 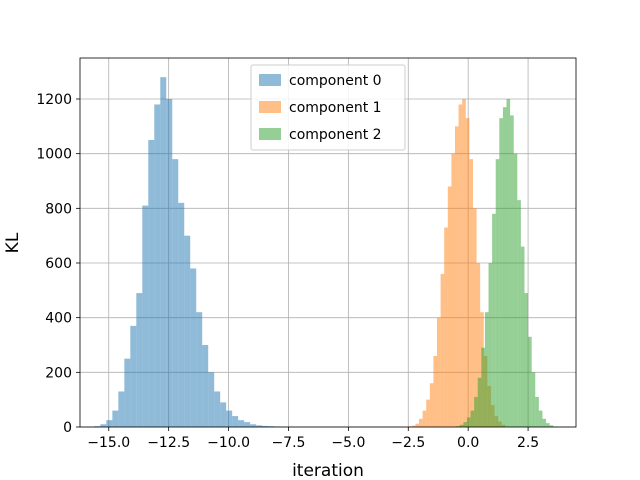 I want to click on x-tick-label-7: 2.5, so click(x=528, y=443).